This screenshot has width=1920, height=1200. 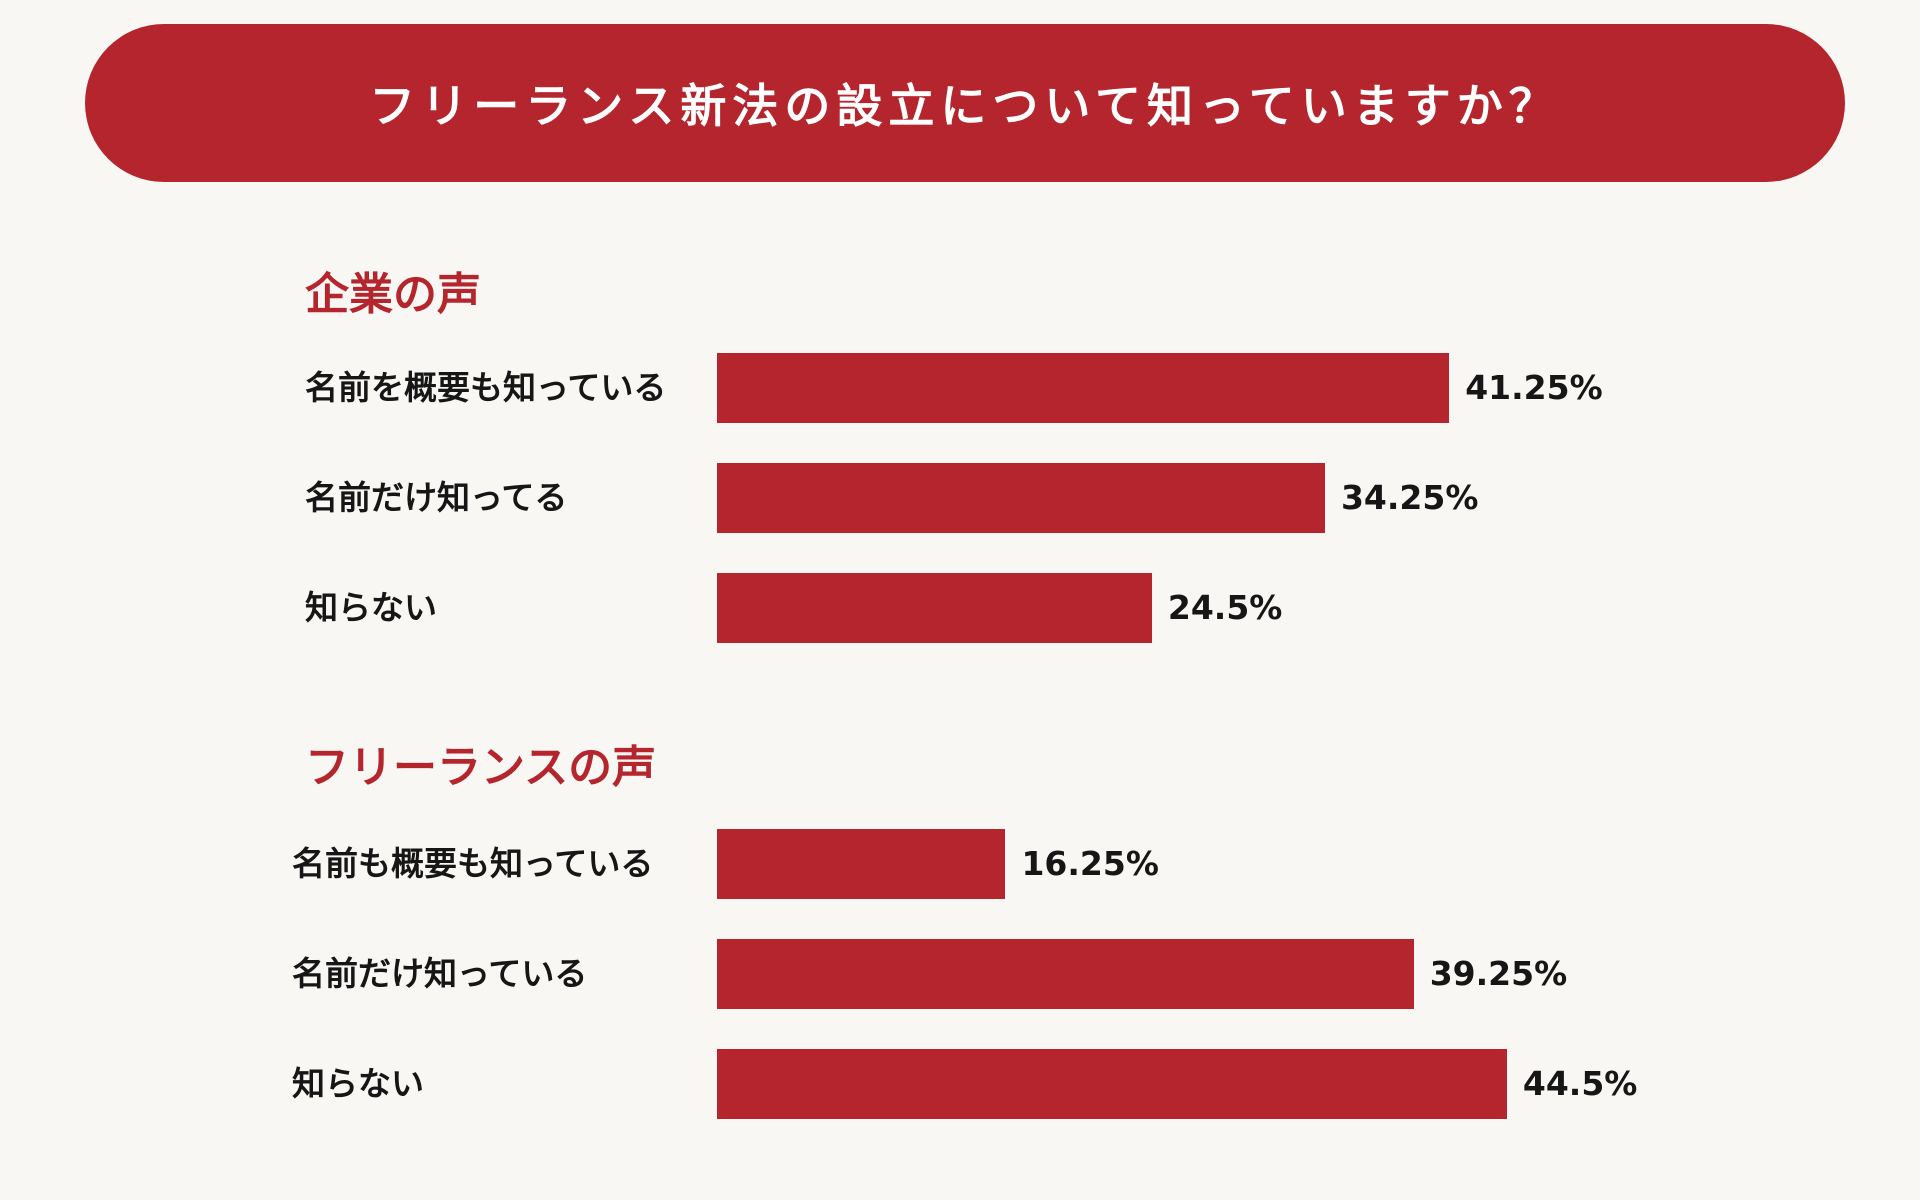 I want to click on value-label: 39.25%, so click(x=1498, y=973).